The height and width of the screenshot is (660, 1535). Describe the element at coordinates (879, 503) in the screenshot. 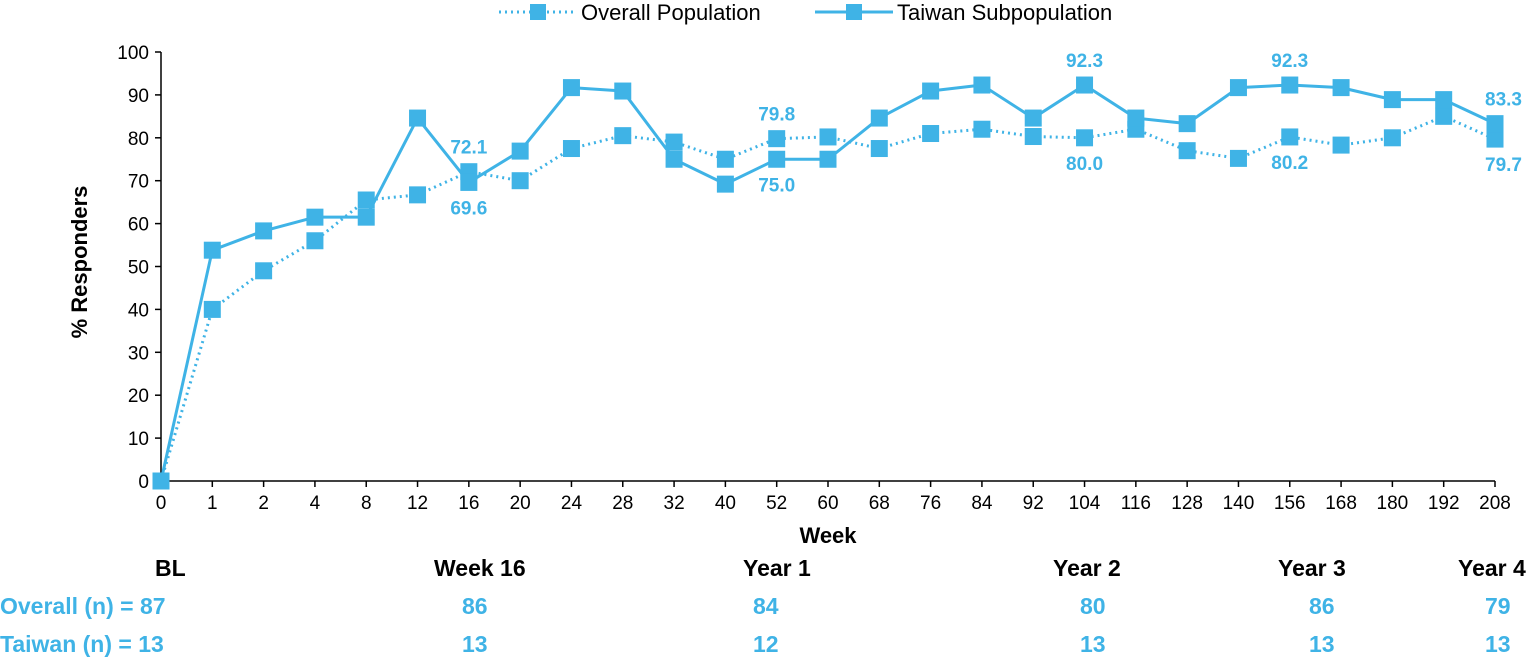

I see `x-tick-label: 68` at that location.